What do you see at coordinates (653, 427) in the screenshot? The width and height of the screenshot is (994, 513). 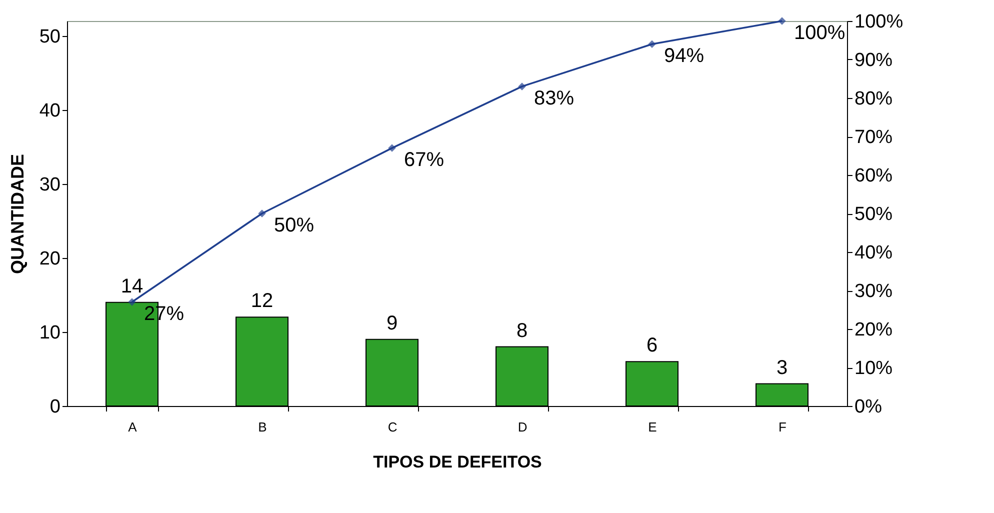 I see `x-tick-label: E` at bounding box center [653, 427].